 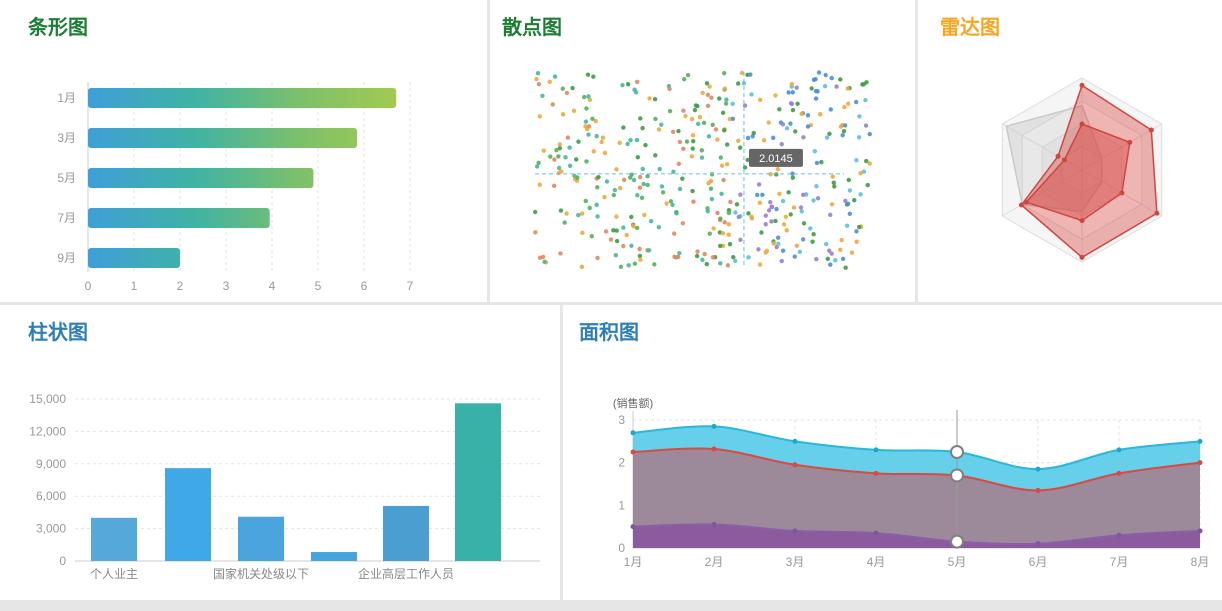 What do you see at coordinates (532, 28) in the screenshot?
I see `scatter-chart-title: 散点图` at bounding box center [532, 28].